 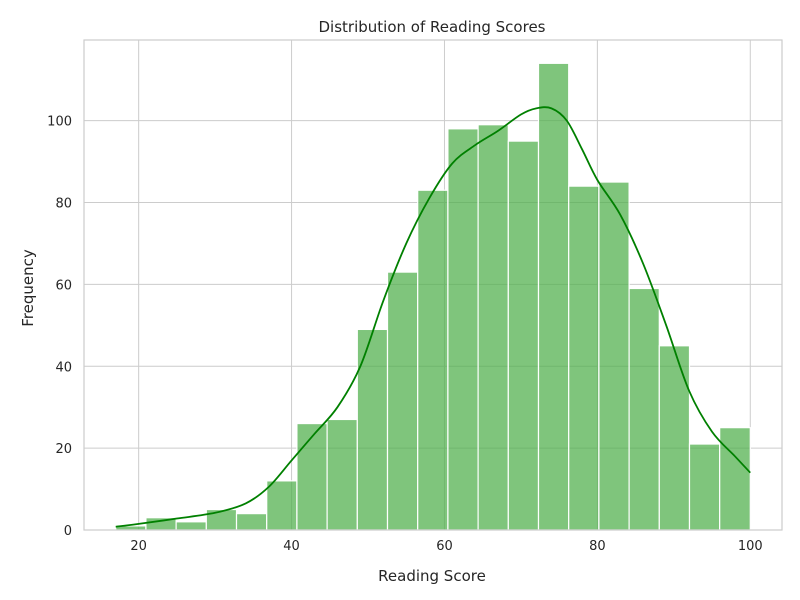 I want to click on chart-title: Distribution of Reading Scores, so click(x=432, y=27).